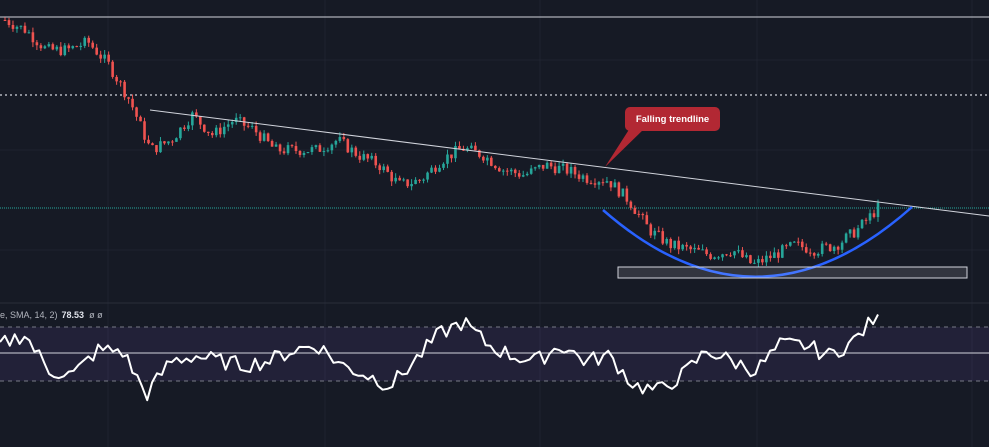 This screenshot has width=989, height=447. What do you see at coordinates (73, 315) in the screenshot?
I see `rsi-value: 78.53` at bounding box center [73, 315].